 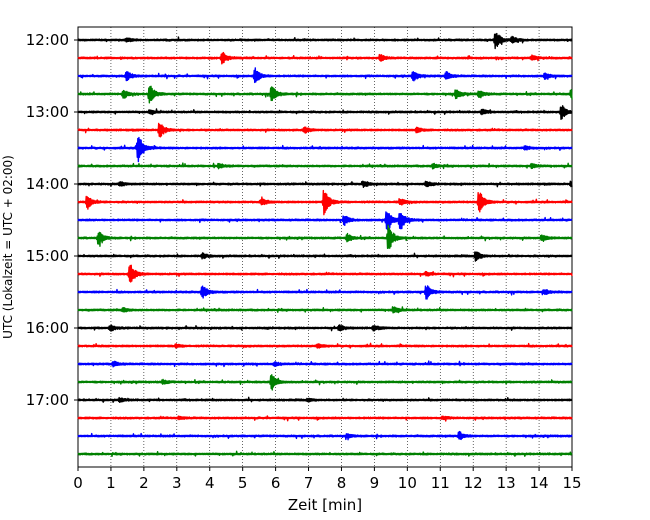 What do you see at coordinates (47, 112) in the screenshot?
I see `y-tick-label: 13:00` at bounding box center [47, 112].